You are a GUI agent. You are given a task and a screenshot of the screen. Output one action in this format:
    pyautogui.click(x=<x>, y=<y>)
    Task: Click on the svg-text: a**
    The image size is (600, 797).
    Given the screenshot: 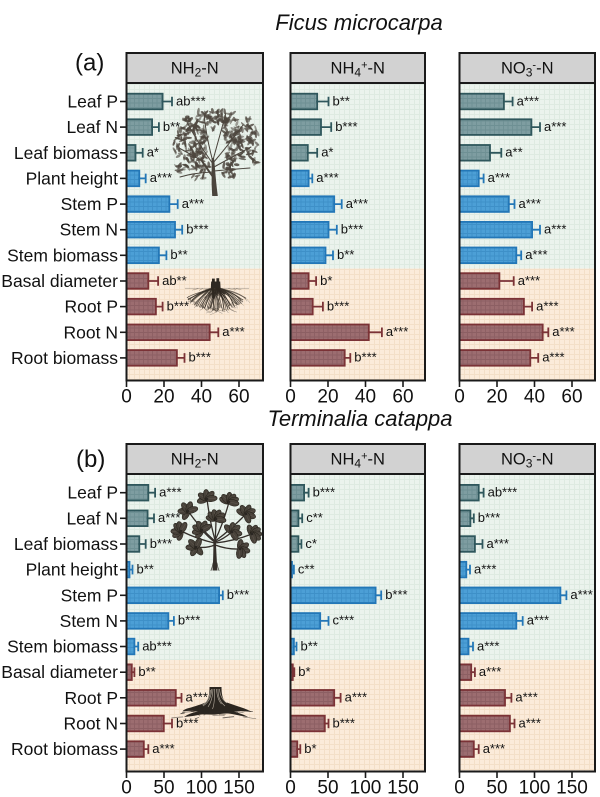 What is the action you would take?
    pyautogui.click(x=513, y=152)
    